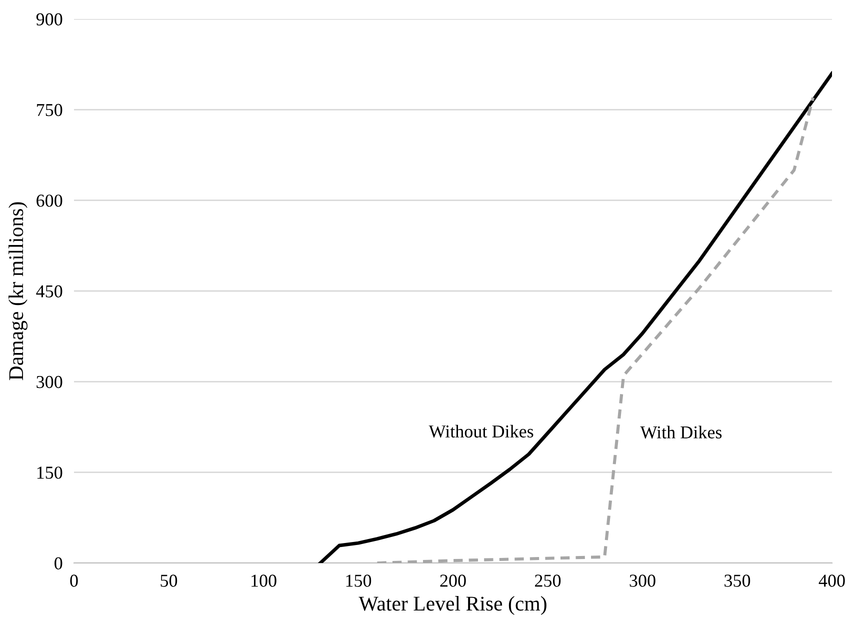  Describe the element at coordinates (58, 563) in the screenshot. I see `y-tick-label: 0` at that location.